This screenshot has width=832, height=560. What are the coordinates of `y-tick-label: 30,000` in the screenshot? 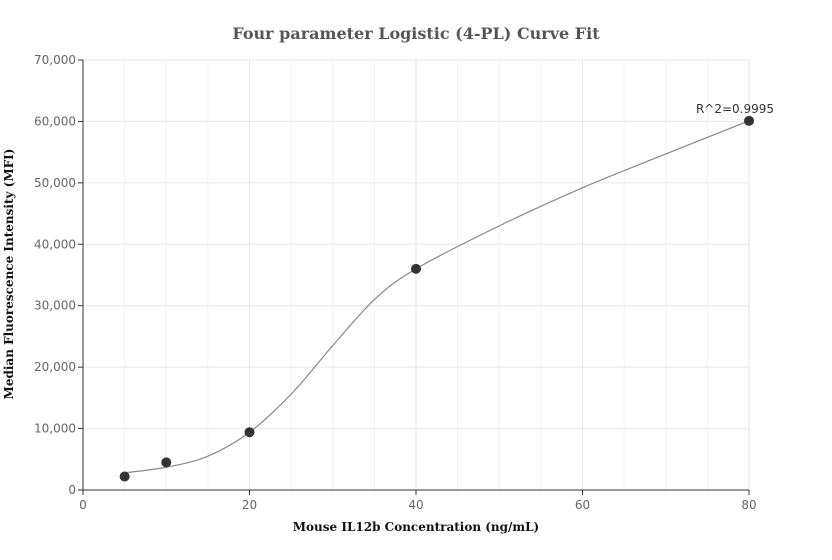 It's located at (55, 306).